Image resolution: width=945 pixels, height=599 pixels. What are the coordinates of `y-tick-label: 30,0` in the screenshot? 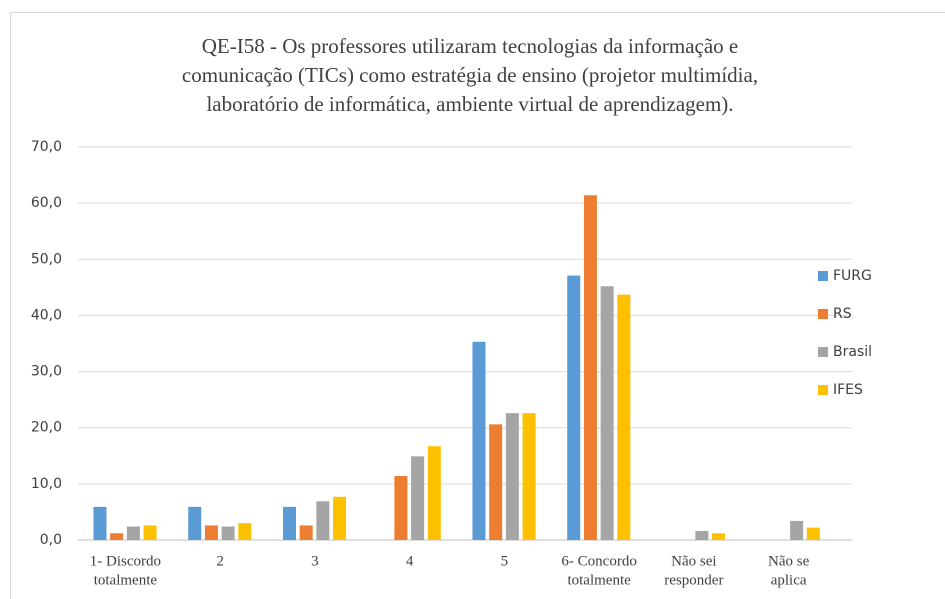 It's located at (46, 372).